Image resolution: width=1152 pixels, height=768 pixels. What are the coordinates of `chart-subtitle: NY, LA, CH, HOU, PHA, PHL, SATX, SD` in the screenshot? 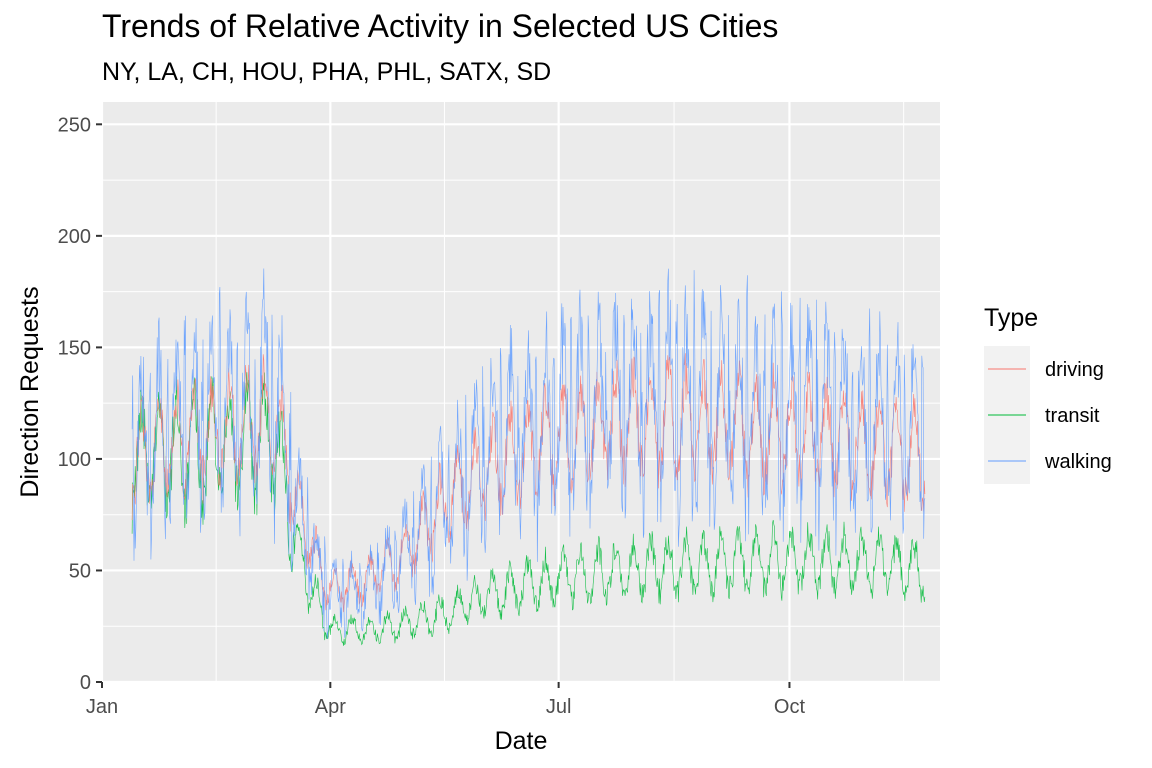 It's located at (327, 72).